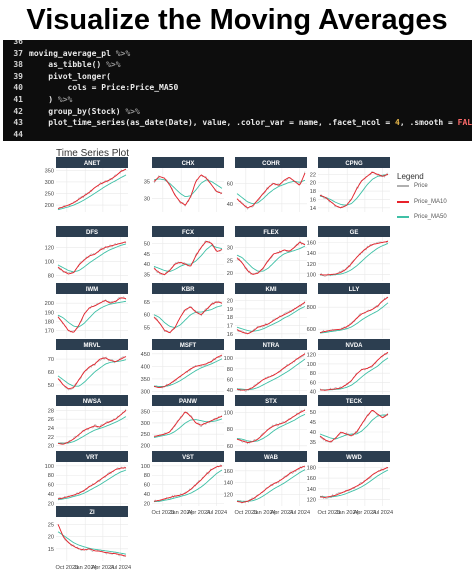 The width and height of the screenshot is (474, 571). I want to click on y-tick-label: 450, so click(145, 355).